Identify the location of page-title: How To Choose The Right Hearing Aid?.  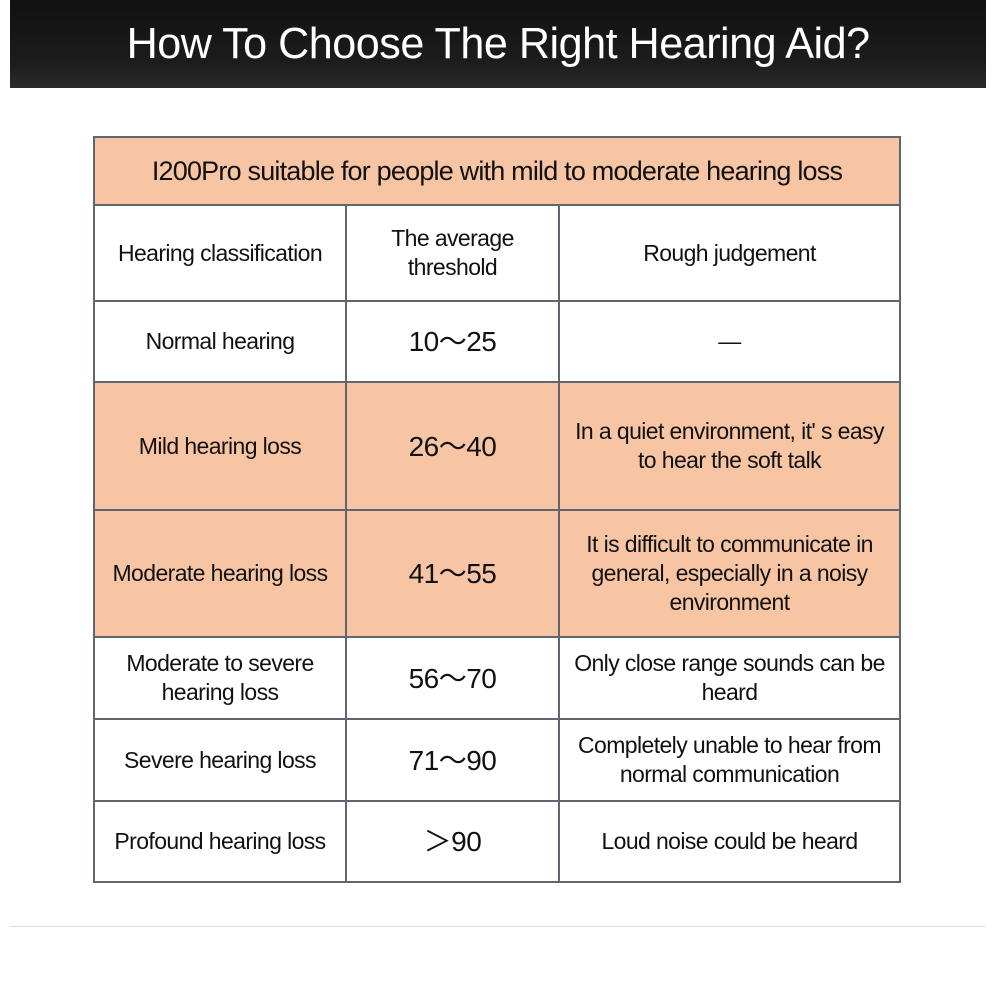
(498, 43).